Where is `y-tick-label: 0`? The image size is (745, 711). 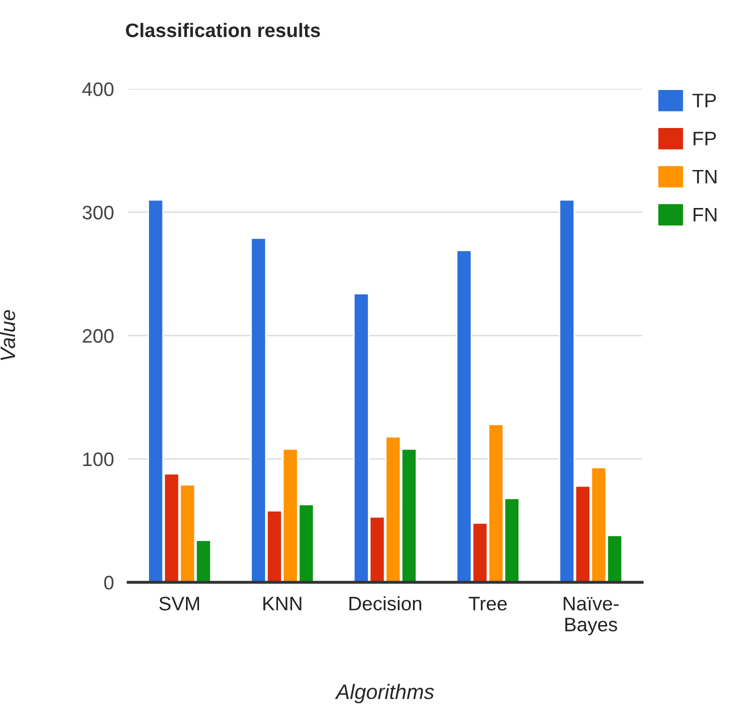
y-tick-label: 0 is located at coordinates (109, 583).